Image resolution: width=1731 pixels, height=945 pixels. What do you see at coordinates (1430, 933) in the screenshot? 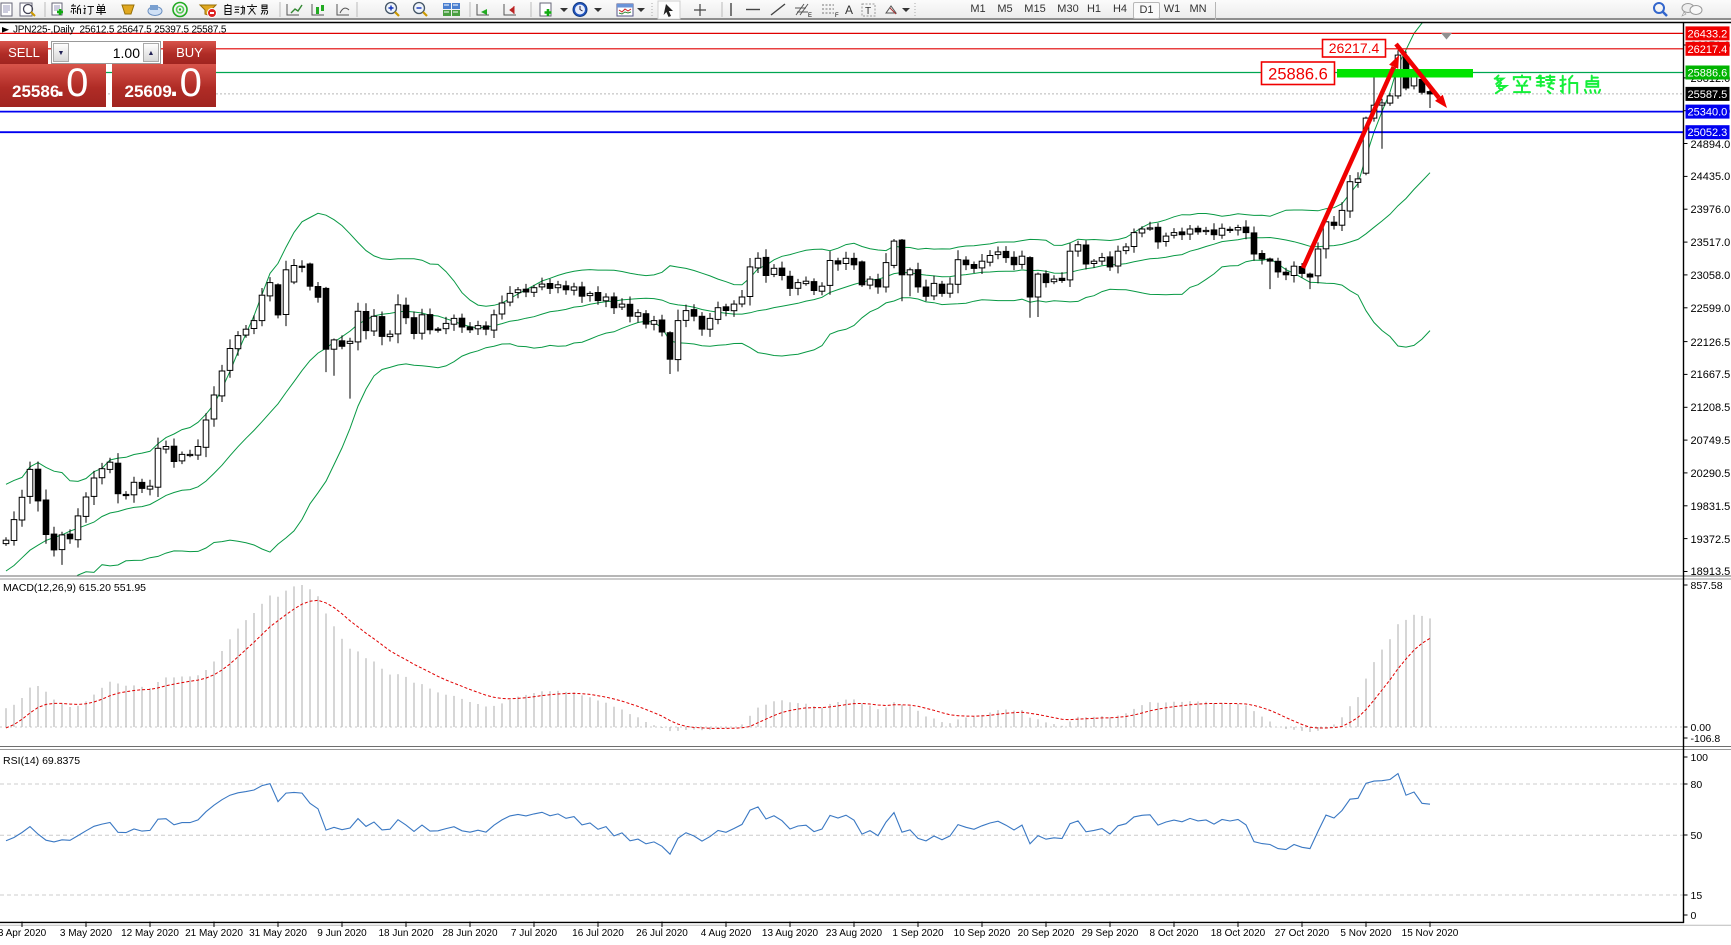
I see `svg-text: 15 Nov 2020` at bounding box center [1430, 933].